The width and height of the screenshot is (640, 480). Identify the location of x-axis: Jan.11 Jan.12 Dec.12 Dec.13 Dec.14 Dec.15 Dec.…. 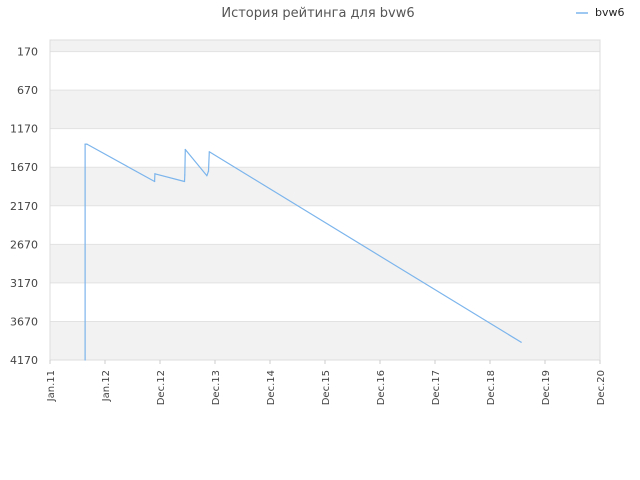
(326, 382).